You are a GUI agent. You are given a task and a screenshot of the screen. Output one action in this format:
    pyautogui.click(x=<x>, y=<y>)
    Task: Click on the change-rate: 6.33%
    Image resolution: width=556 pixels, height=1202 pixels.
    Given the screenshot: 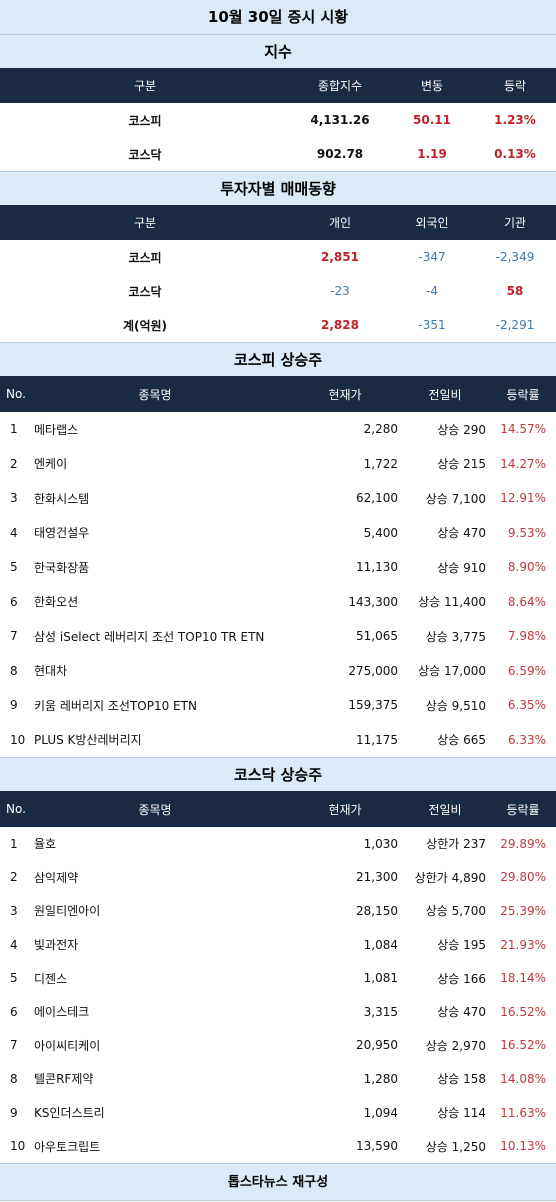 What is the action you would take?
    pyautogui.click(x=526, y=739)
    